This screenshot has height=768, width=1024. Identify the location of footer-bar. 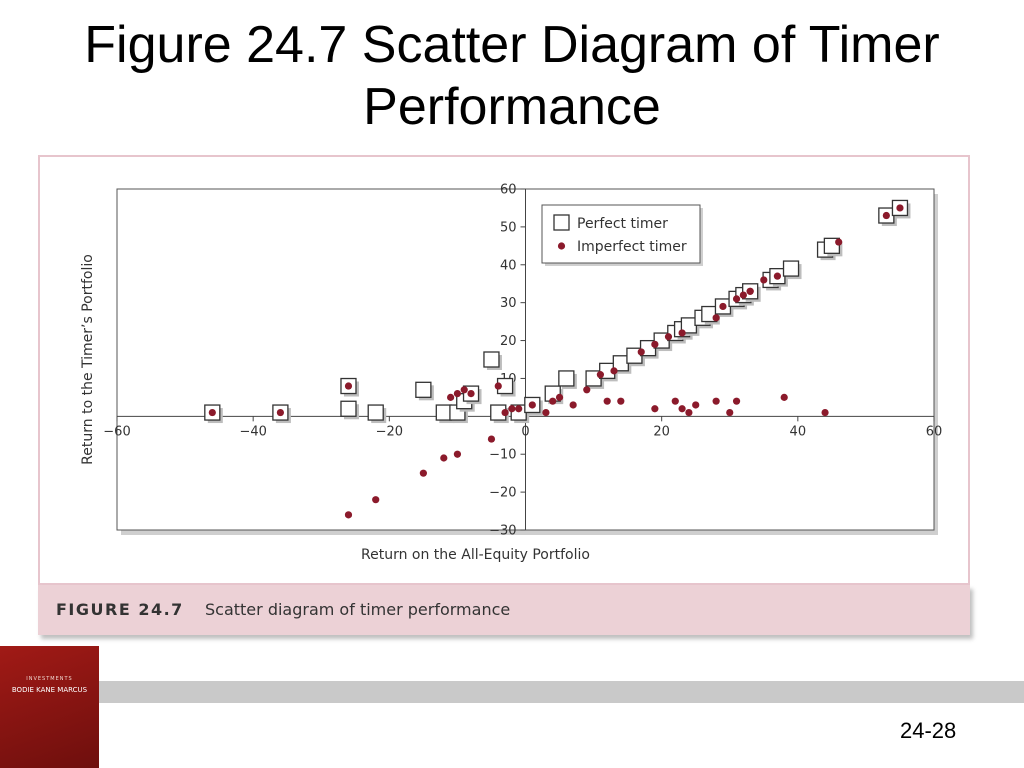
(561, 692).